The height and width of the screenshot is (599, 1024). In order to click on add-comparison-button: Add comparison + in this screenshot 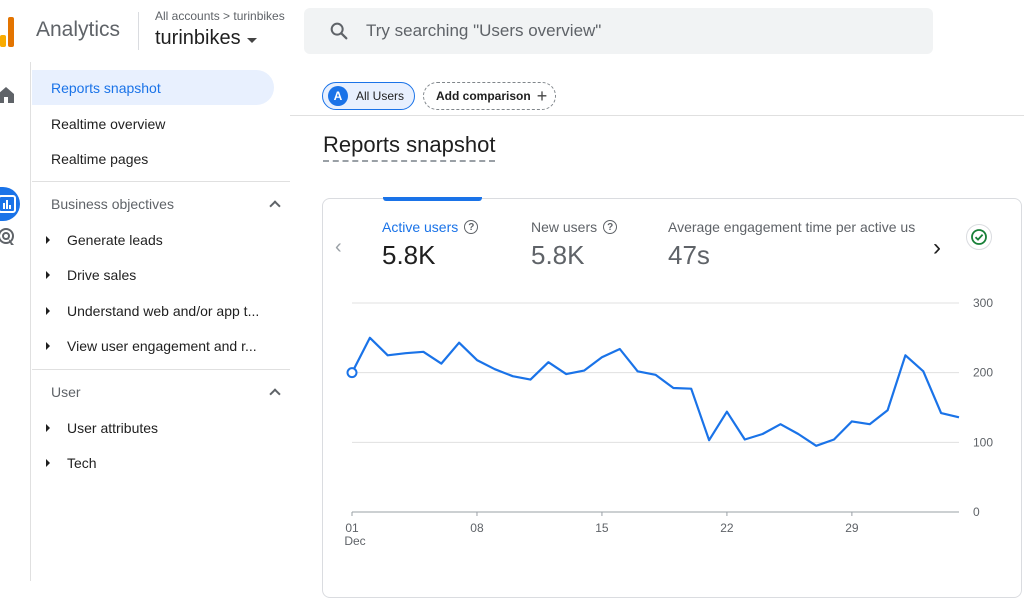, I will do `click(490, 96)`.